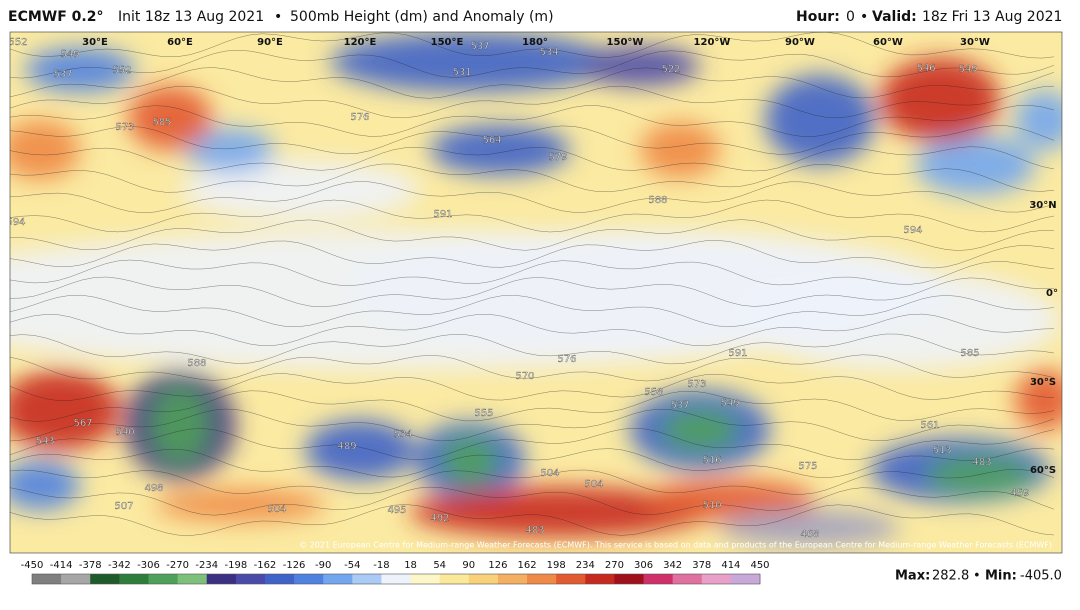  Describe the element at coordinates (969, 353) in the screenshot. I see `contour-label: 585` at that location.